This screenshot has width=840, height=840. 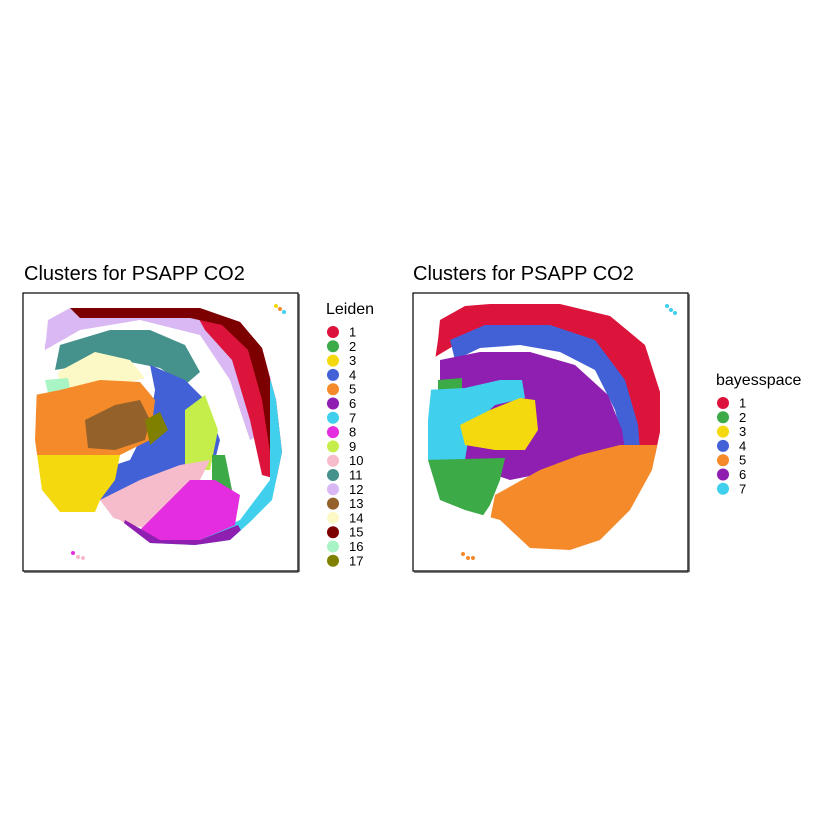 I want to click on left-outlier-spots, so click(x=178, y=432).